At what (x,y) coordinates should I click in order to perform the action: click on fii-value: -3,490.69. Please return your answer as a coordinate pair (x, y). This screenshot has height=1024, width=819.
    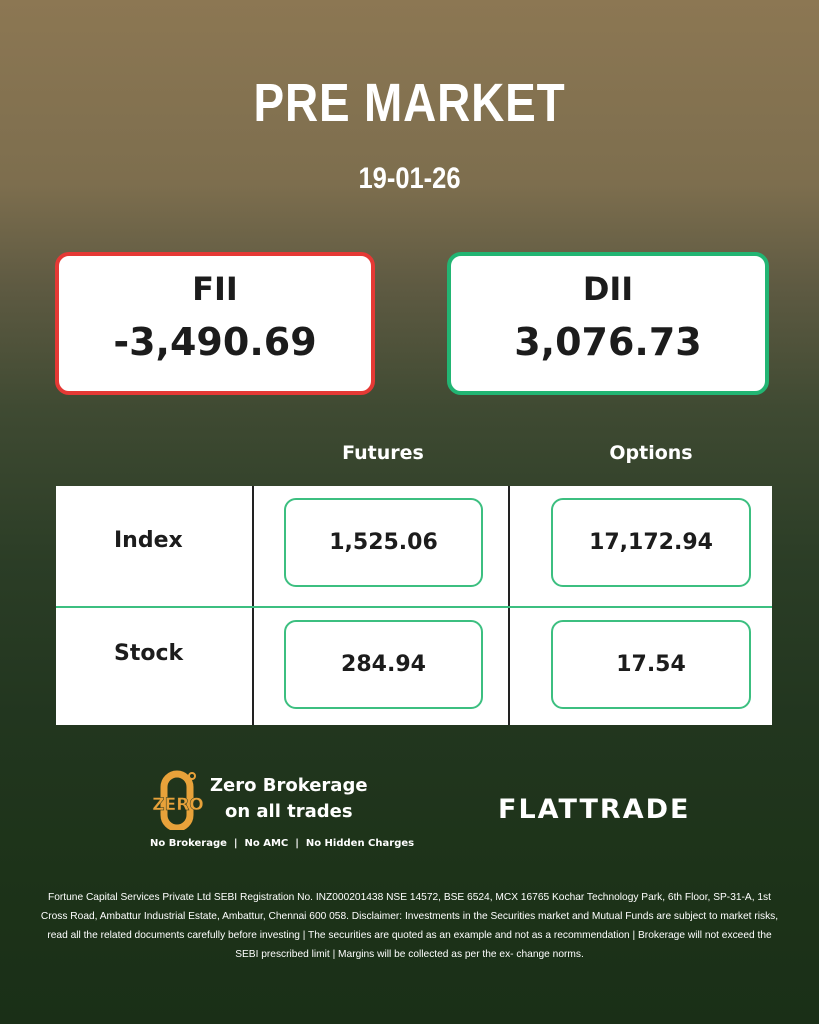
    Looking at the image, I should click on (215, 342).